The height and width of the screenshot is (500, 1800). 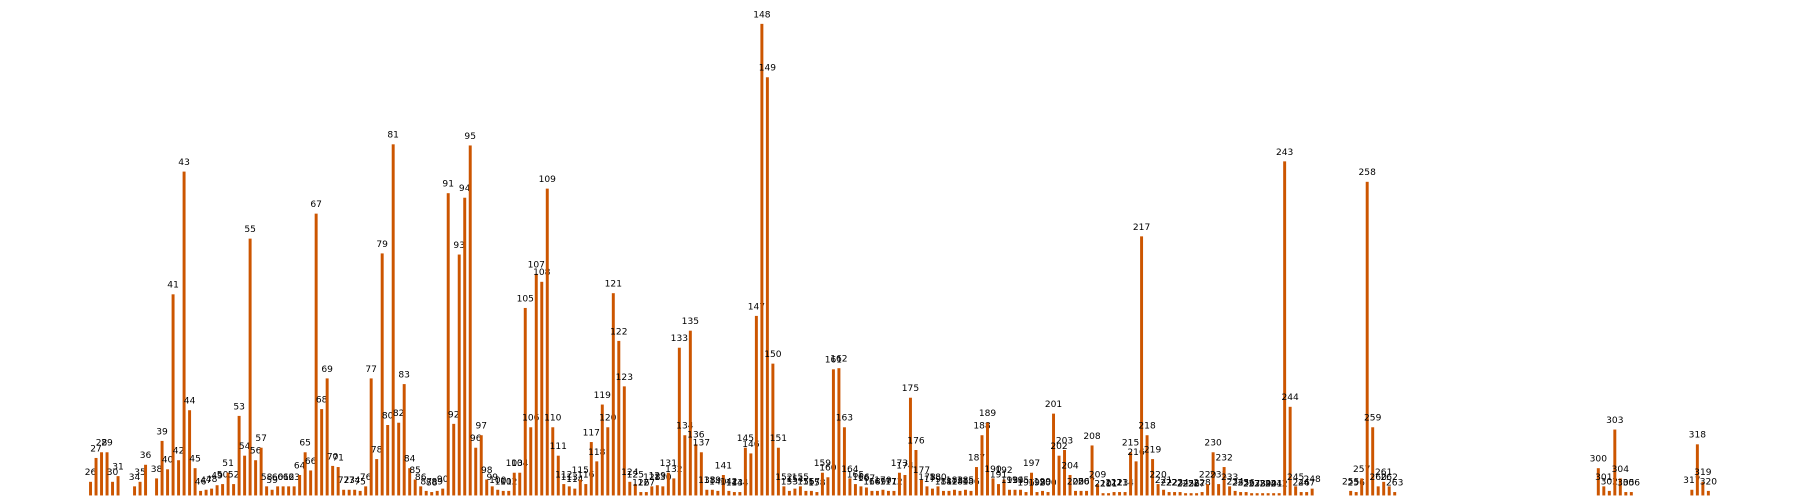 What do you see at coordinates (1037, 483) in the screenshot?
I see `bar-label: 198` at bounding box center [1037, 483].